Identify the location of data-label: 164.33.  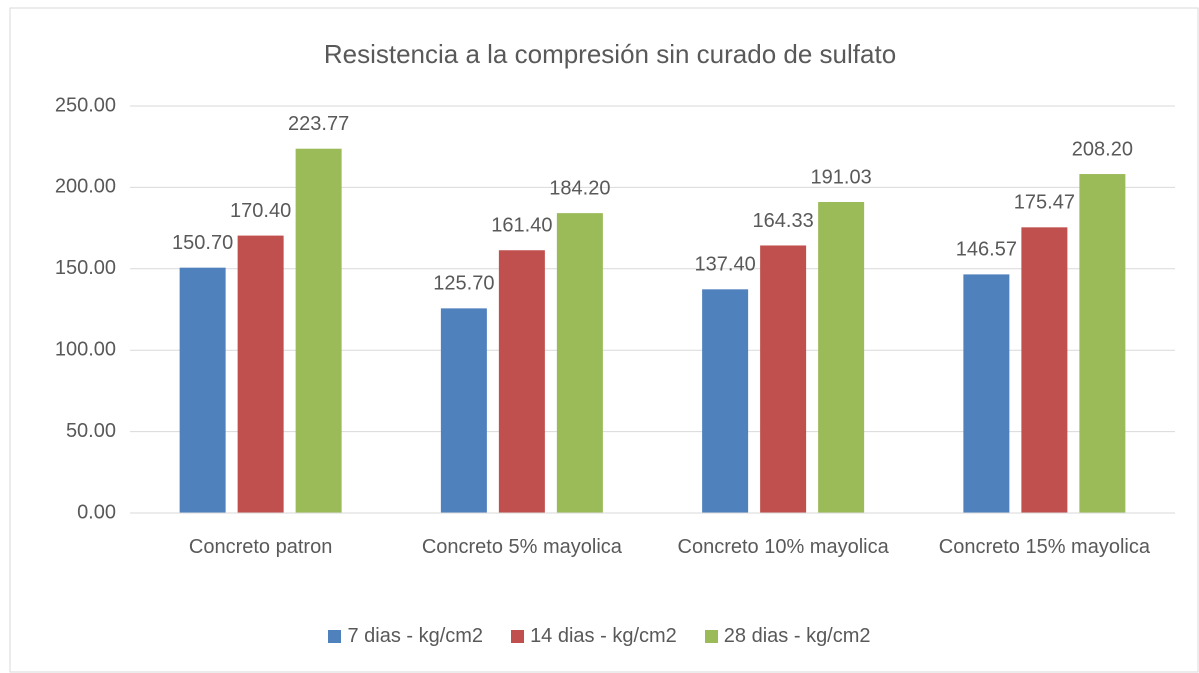
(783, 221).